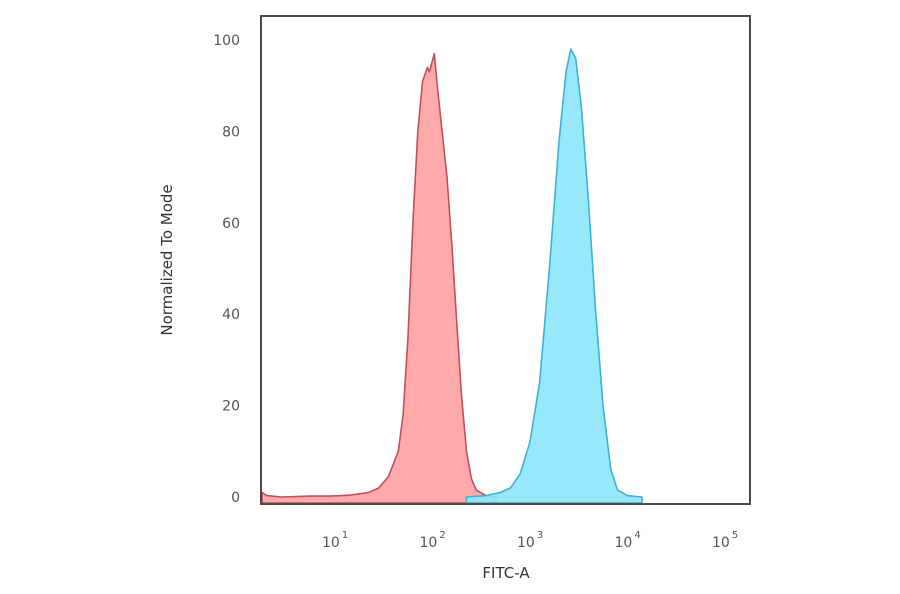  I want to click on y-tick-label: 40, so click(231, 315).